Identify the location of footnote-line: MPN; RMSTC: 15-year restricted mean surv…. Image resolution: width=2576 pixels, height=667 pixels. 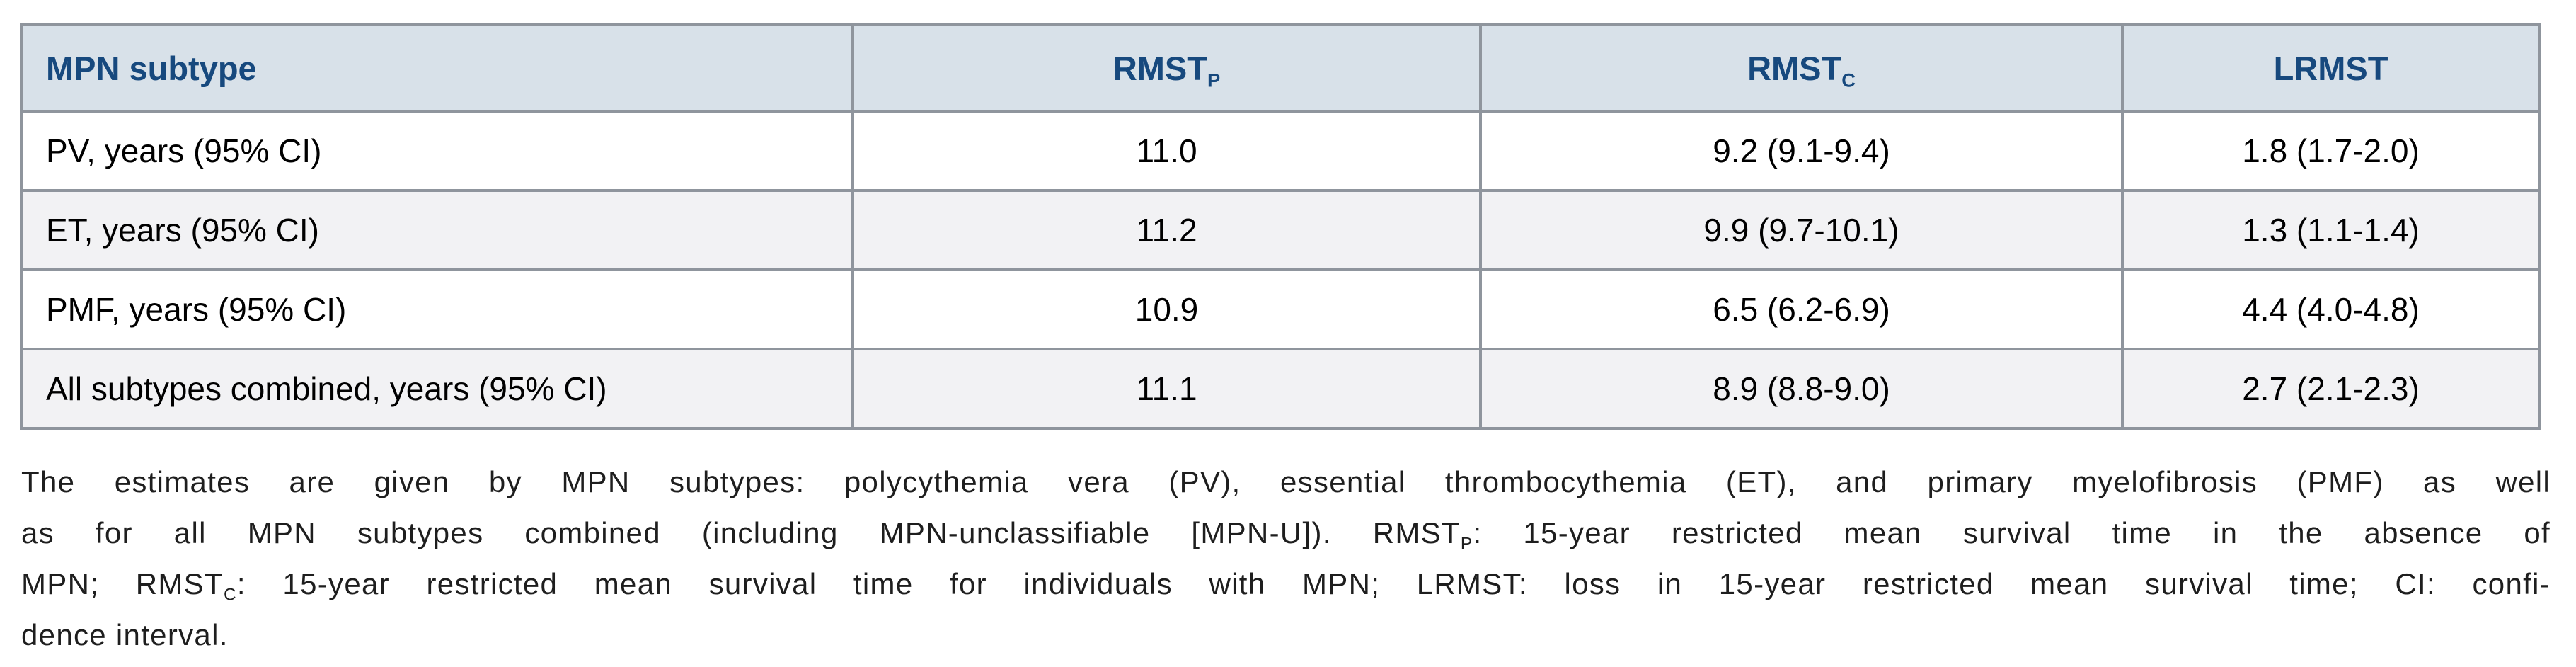
(1286, 586).